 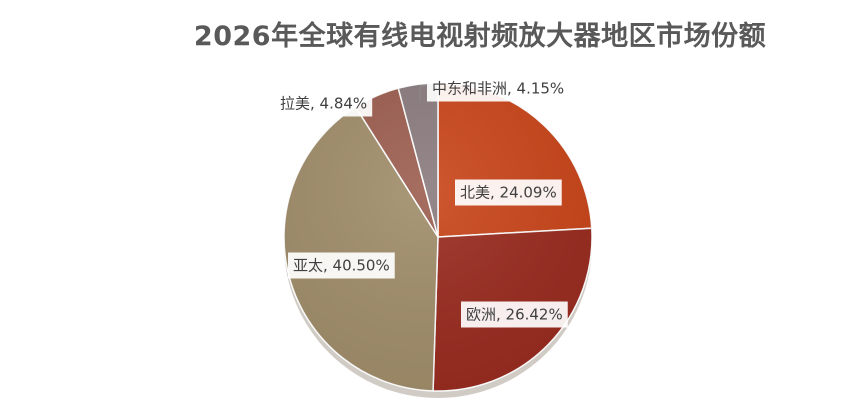 I want to click on data-label-1: 欧洲, 26.42%, so click(x=514, y=314).